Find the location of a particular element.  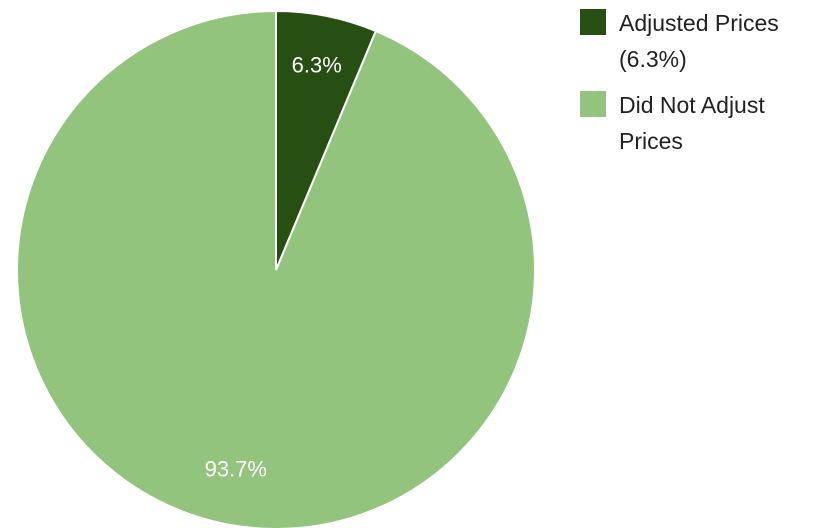

slice-value-label: 6.3% is located at coordinates (317, 65).